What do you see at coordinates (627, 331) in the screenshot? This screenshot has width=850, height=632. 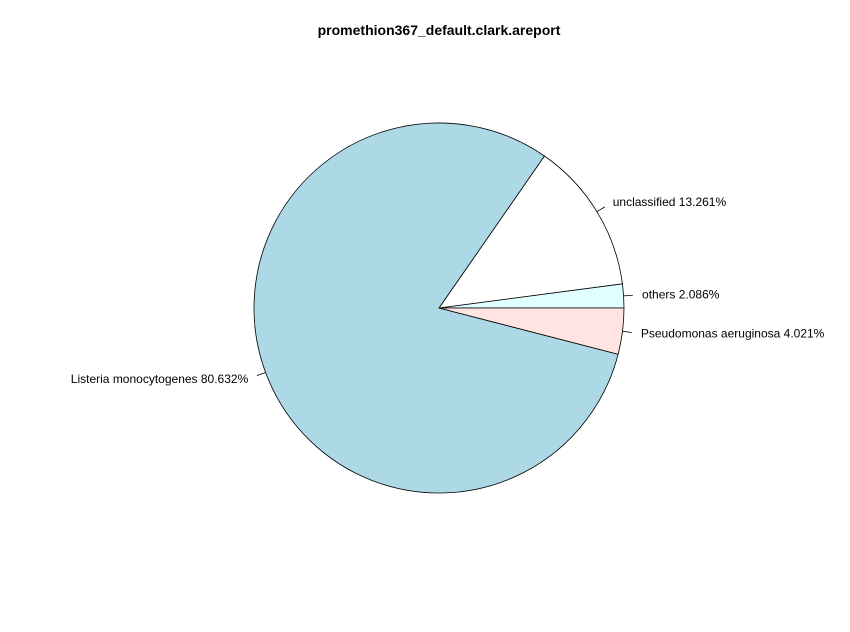 I see `leader-line-pseudomonas-aeruginosa` at bounding box center [627, 331].